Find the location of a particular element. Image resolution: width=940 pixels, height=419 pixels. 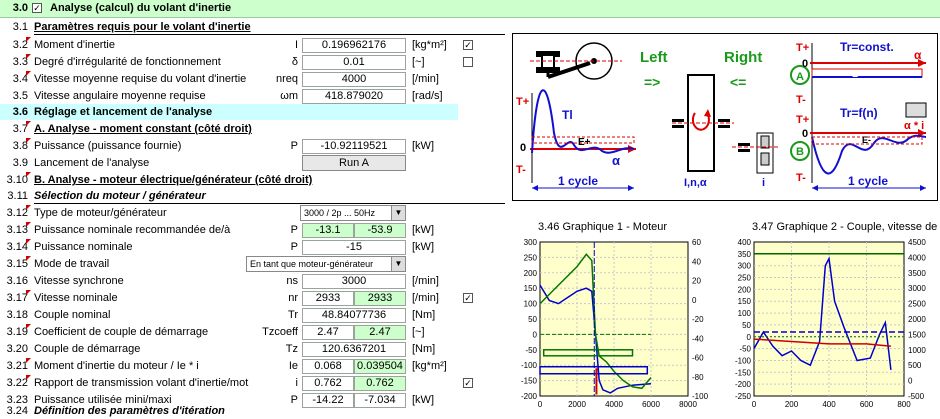

y2-tick-label: -60 is located at coordinates (698, 358).